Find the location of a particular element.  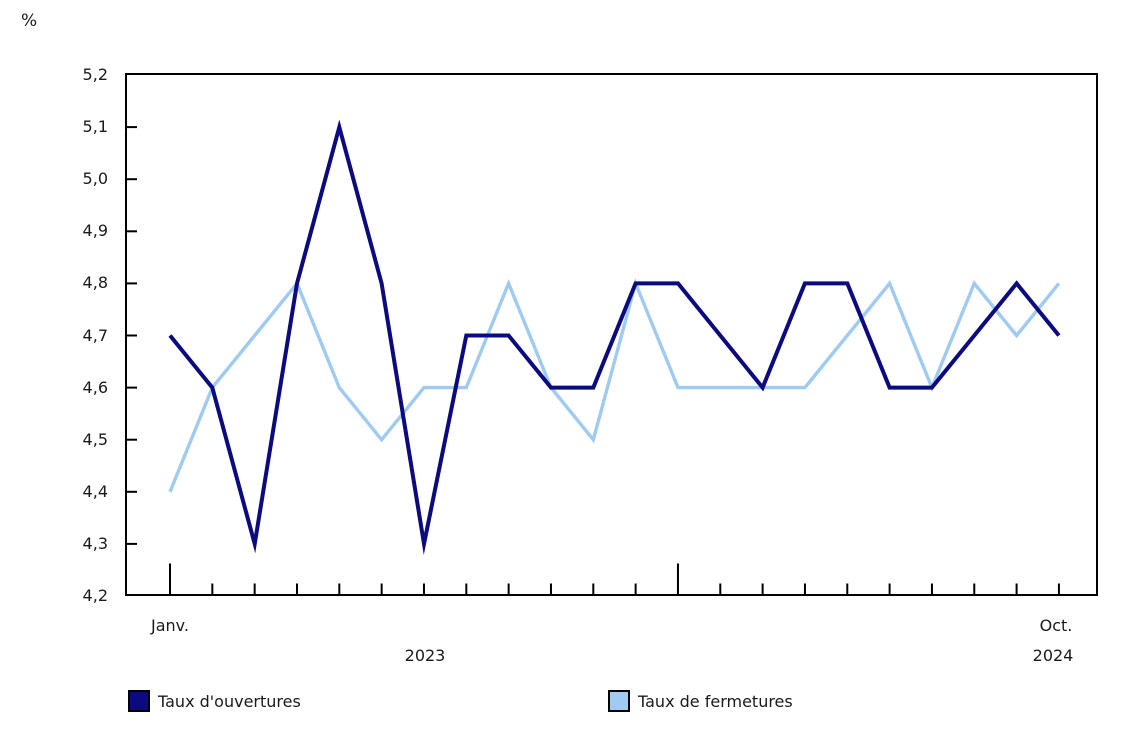

legend-item-ouvertures: Taux d'ouvertures is located at coordinates (214, 701).